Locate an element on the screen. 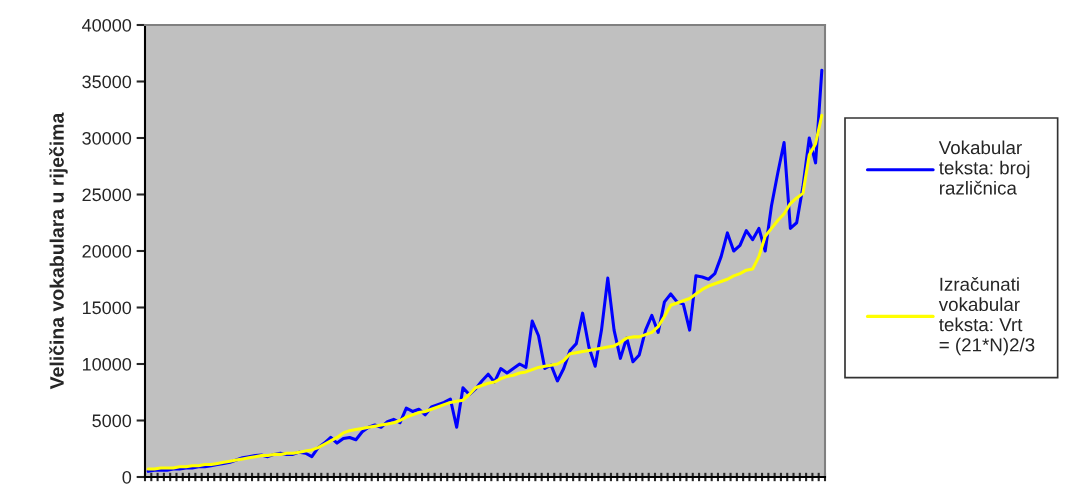 The image size is (1078, 486). y-tick-label: 30000 is located at coordinates (107, 138).